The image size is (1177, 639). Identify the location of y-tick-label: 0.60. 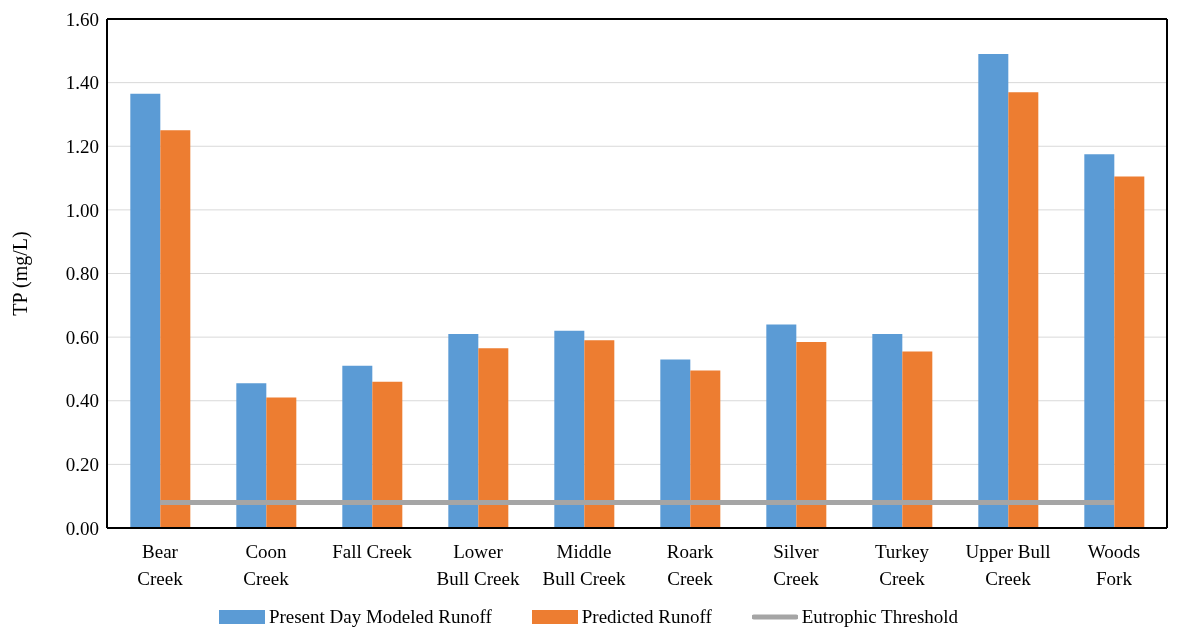
(82, 337).